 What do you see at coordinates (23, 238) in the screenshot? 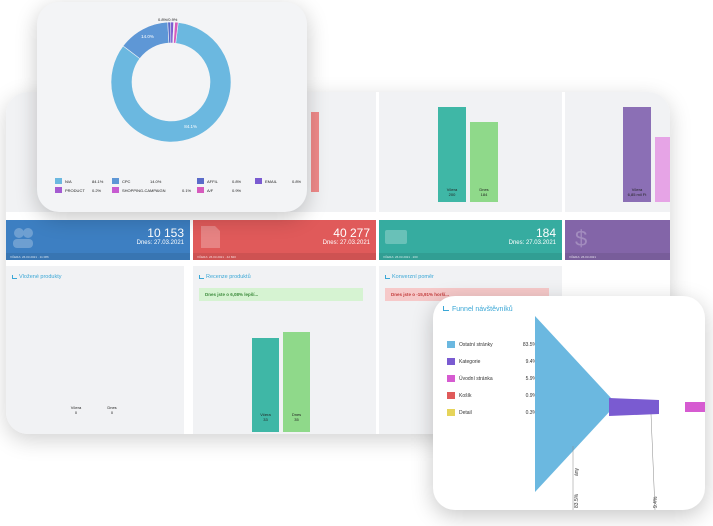
I see `users-icon` at bounding box center [23, 238].